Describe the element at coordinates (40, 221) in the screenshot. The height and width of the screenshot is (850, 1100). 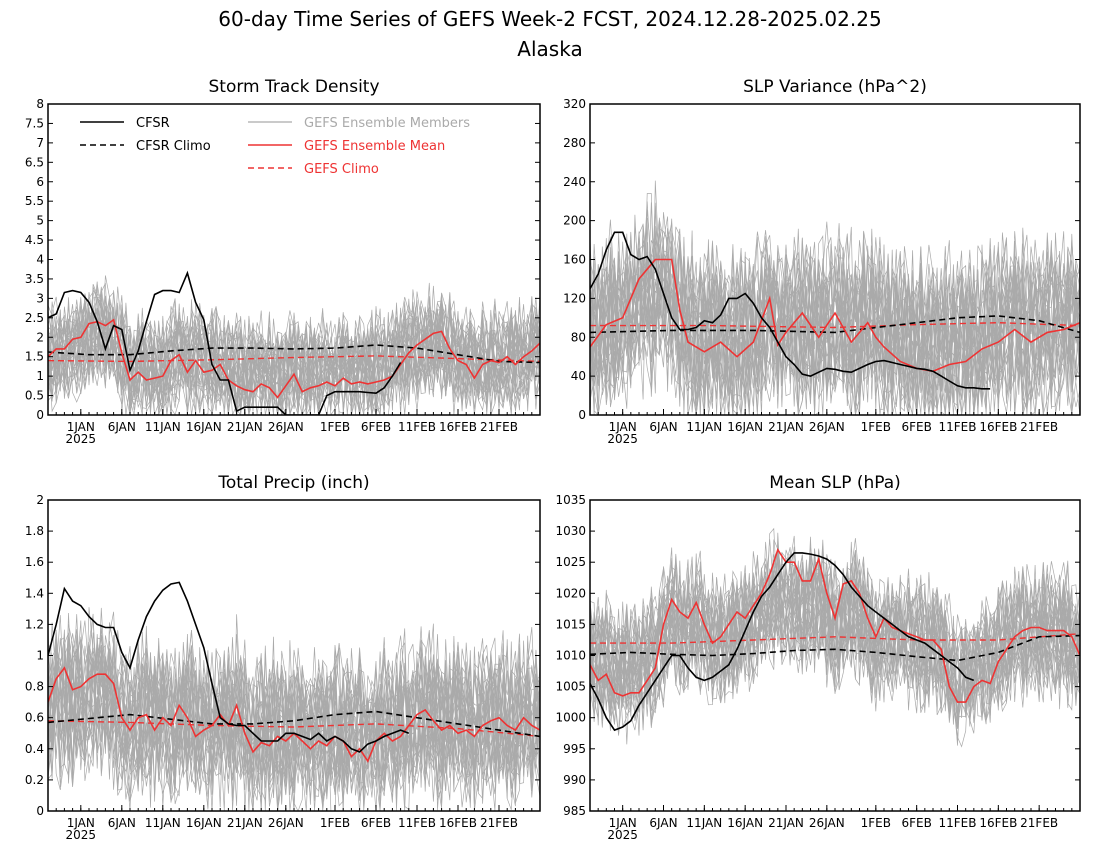
I see `y-tick-label: 5` at that location.